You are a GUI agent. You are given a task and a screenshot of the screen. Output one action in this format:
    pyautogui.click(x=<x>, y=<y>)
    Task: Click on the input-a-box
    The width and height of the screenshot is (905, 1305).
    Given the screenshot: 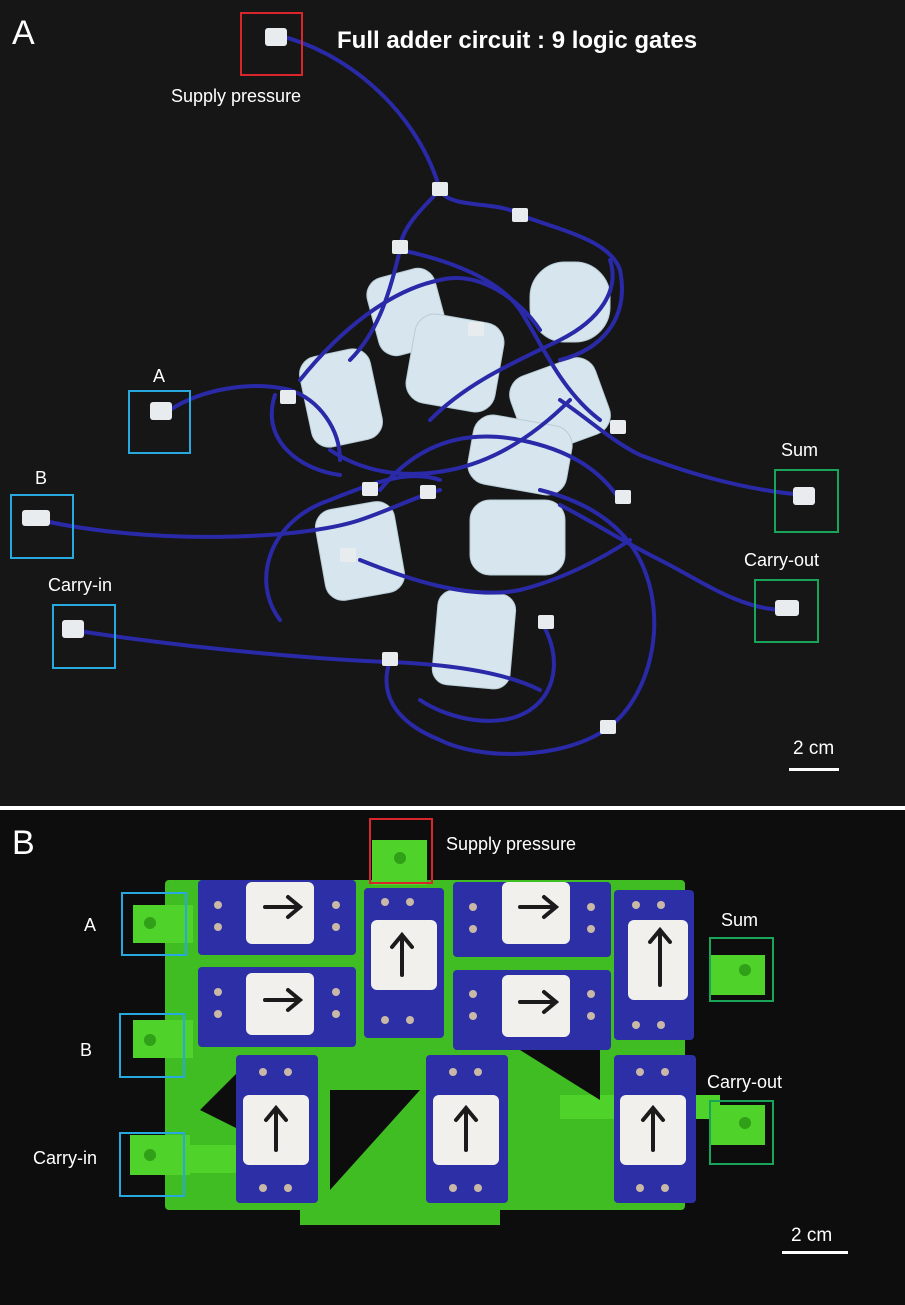 What is the action you would take?
    pyautogui.click(x=159, y=422)
    